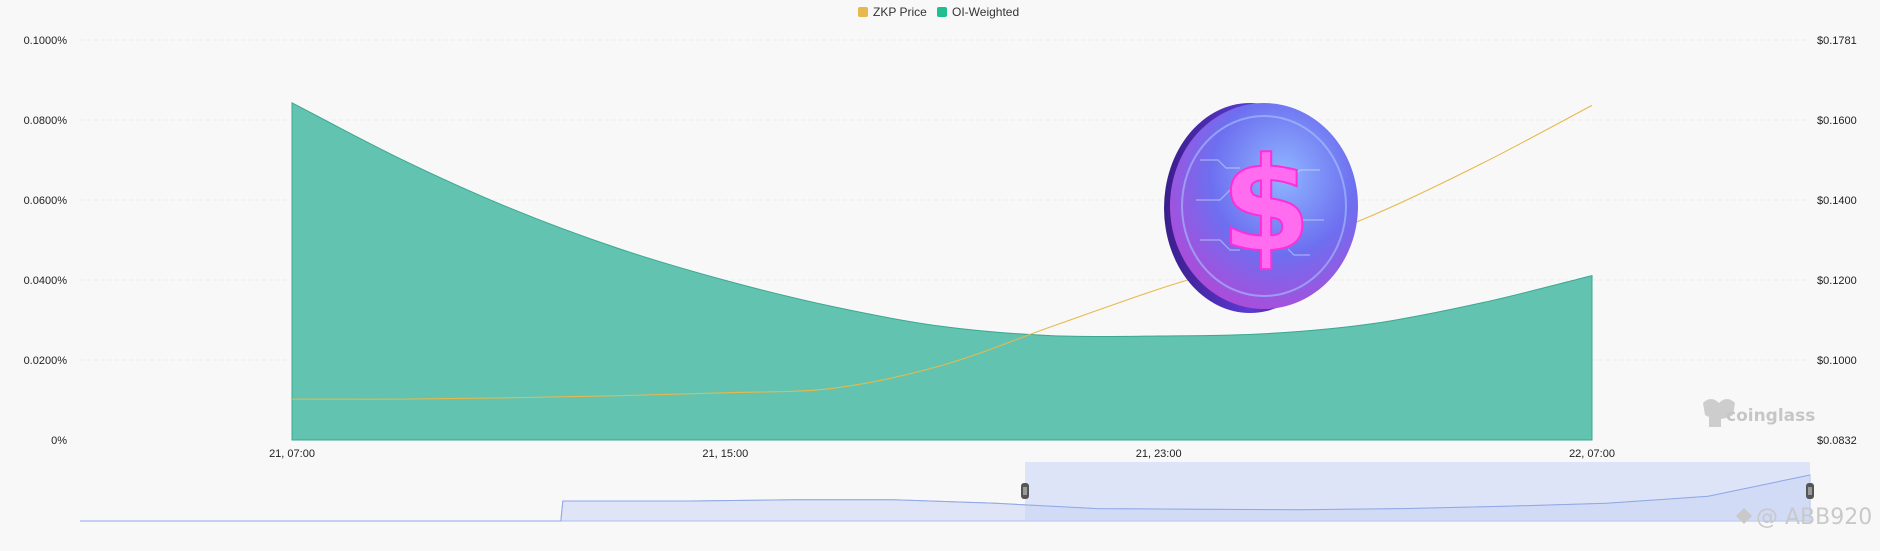 The image size is (1880, 551). What do you see at coordinates (46, 41) in the screenshot?
I see `left-axis-tick-label: 0.1000%` at bounding box center [46, 41].